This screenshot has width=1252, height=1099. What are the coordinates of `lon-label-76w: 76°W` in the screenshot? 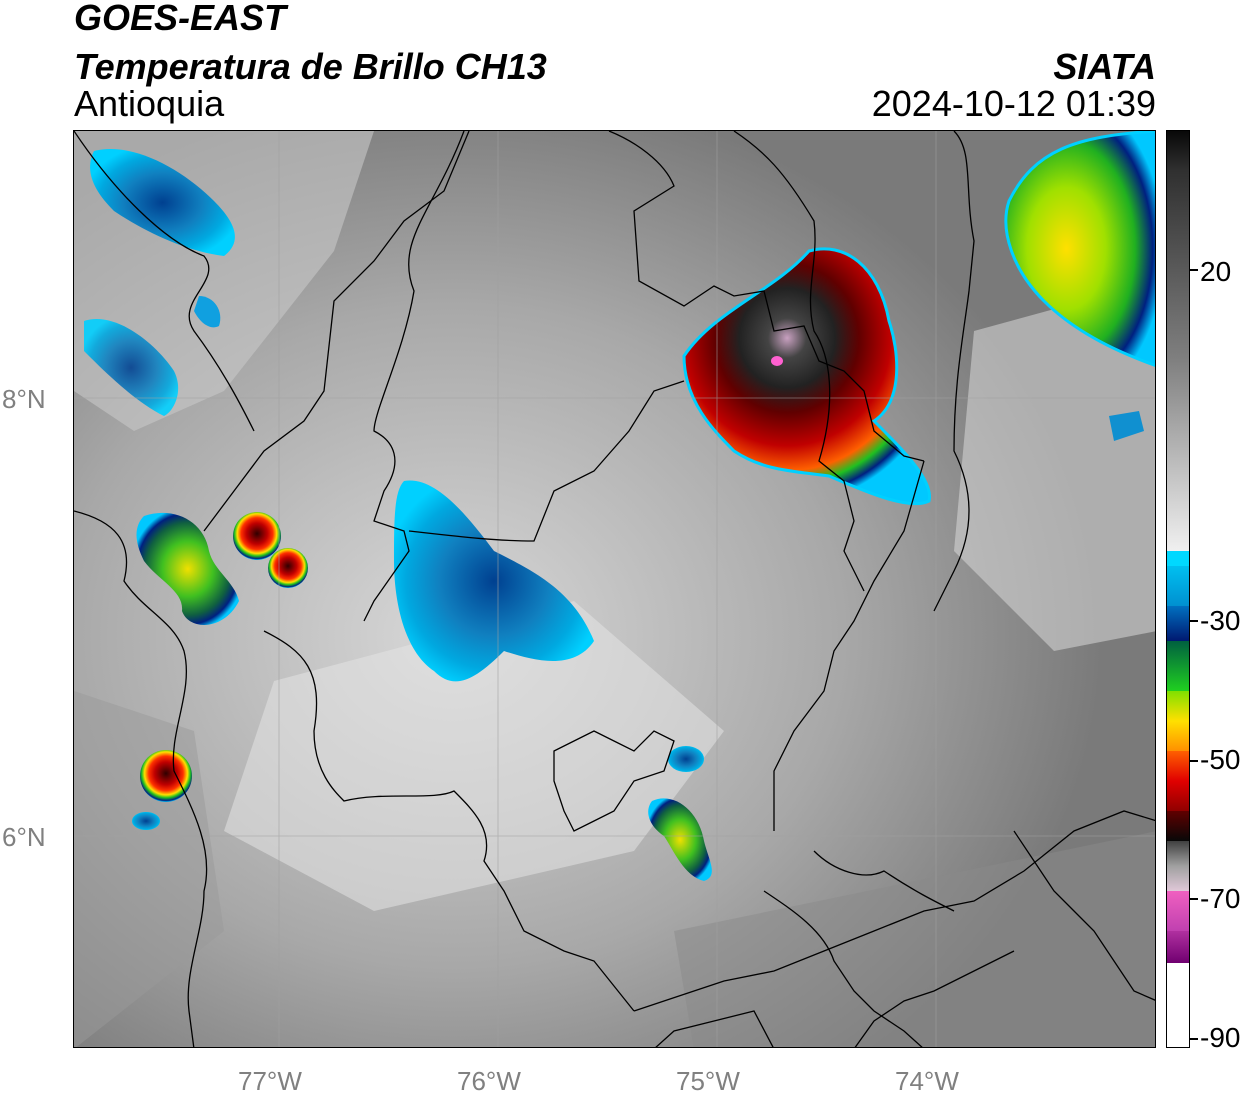 It's located at (489, 1081).